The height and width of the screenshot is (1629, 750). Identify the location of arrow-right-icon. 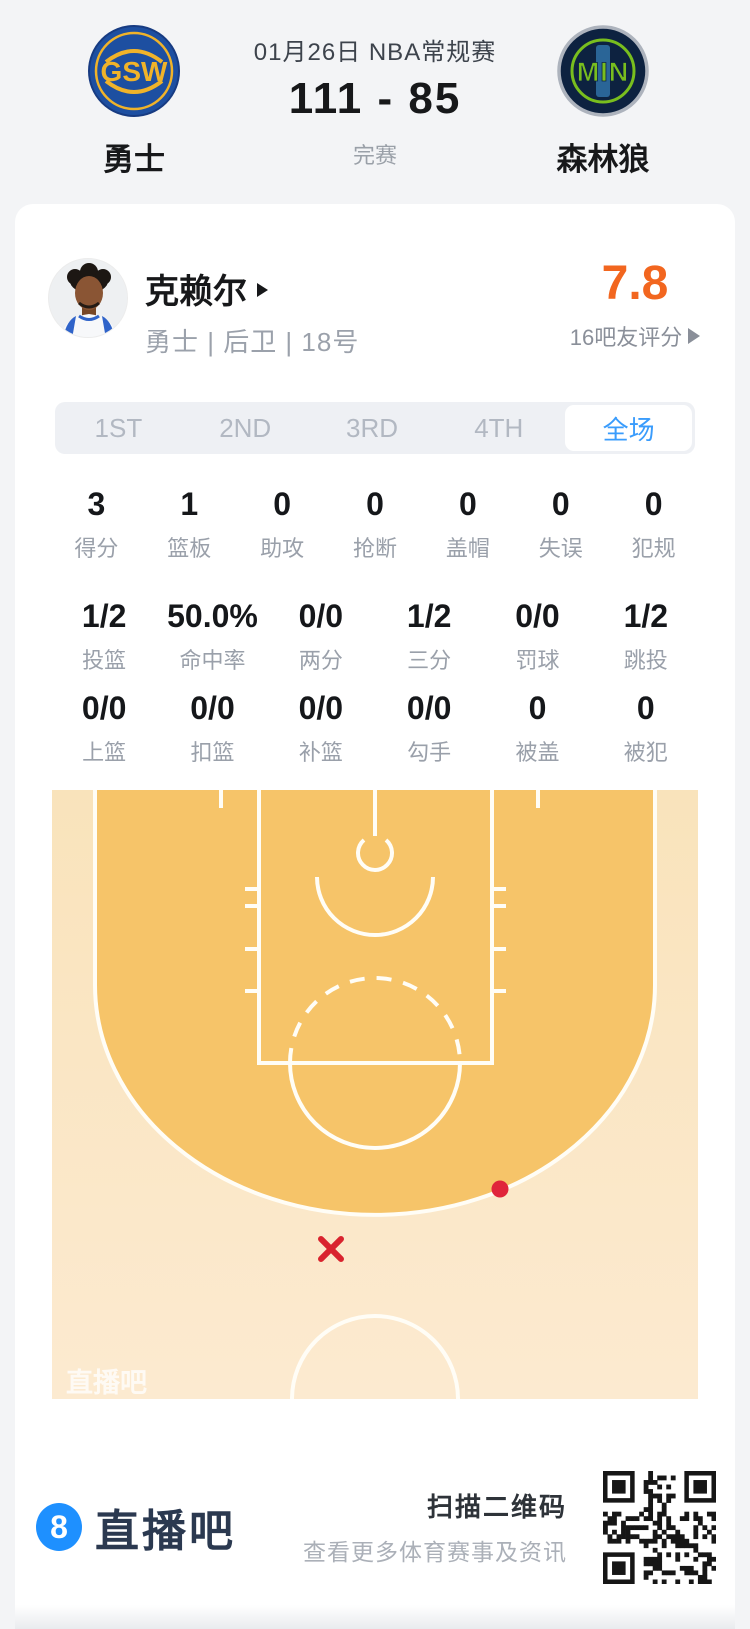
(694, 336).